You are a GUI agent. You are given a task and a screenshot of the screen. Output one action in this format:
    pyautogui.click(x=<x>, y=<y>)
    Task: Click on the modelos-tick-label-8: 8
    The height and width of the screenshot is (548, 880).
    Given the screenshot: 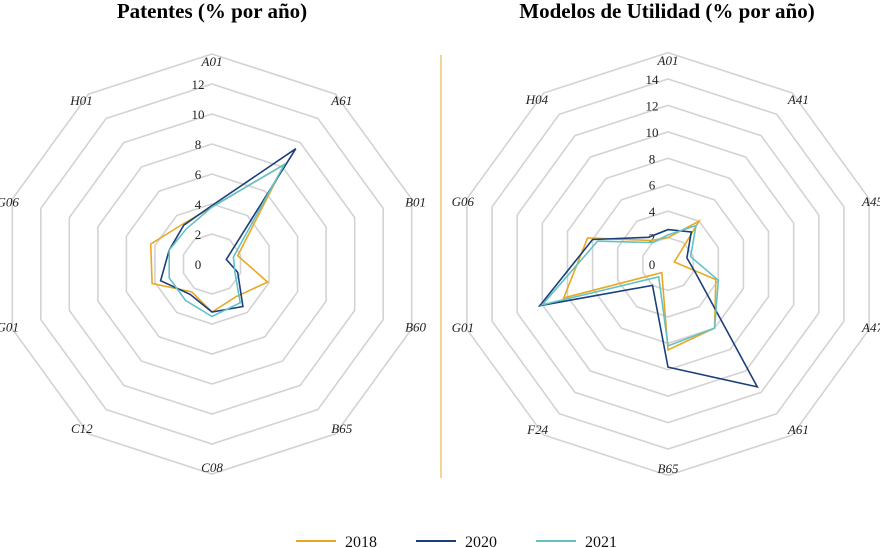 What is the action you would take?
    pyautogui.click(x=652, y=158)
    